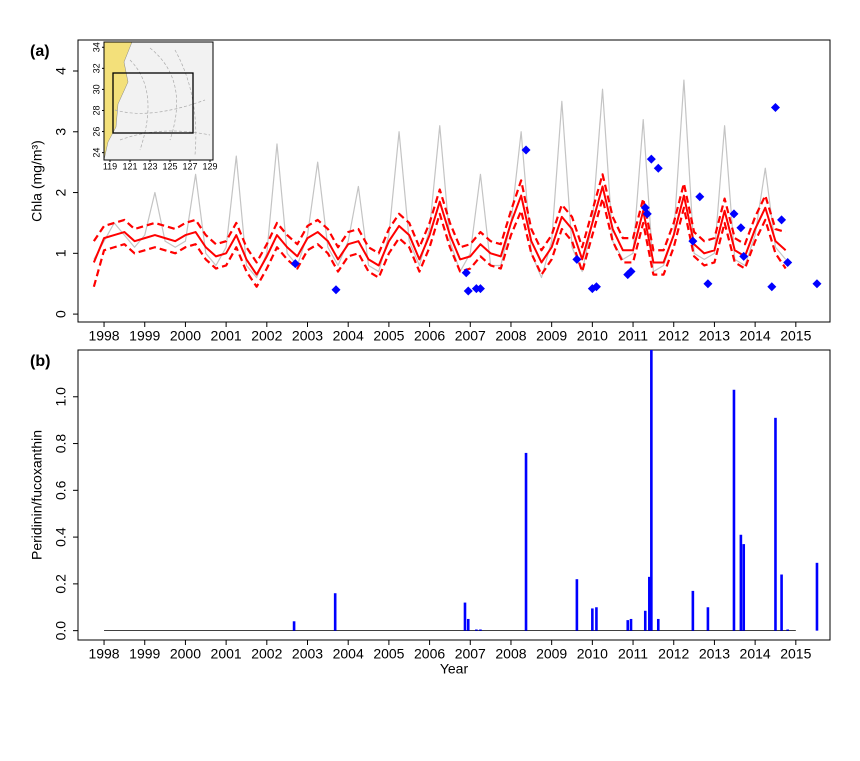 The width and height of the screenshot is (860, 761). What do you see at coordinates (96, 153) in the screenshot?
I see `inset-y-tick-label: 24` at bounding box center [96, 153].